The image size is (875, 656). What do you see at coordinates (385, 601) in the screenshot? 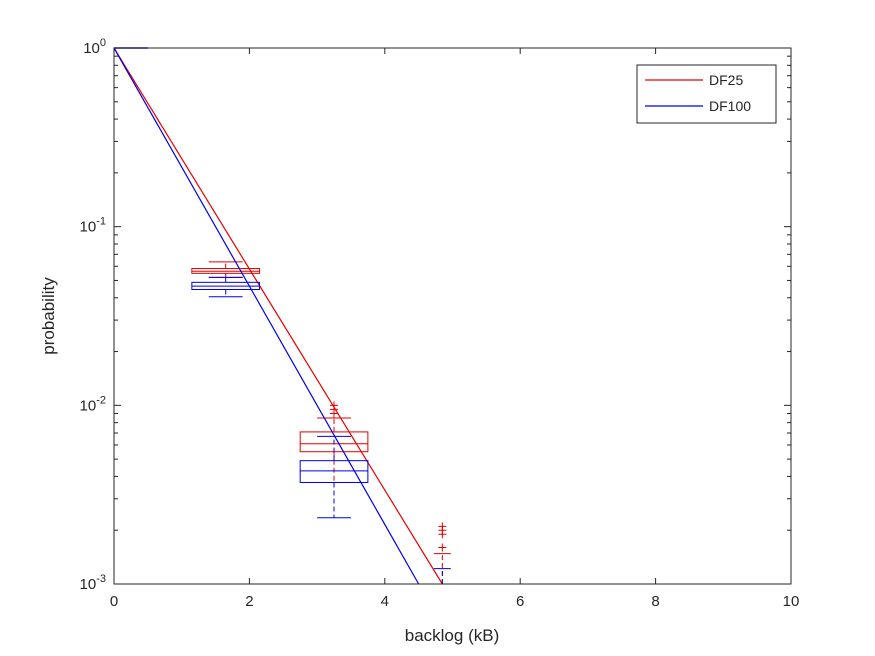
I see `x-tick-label: 4` at bounding box center [385, 601].